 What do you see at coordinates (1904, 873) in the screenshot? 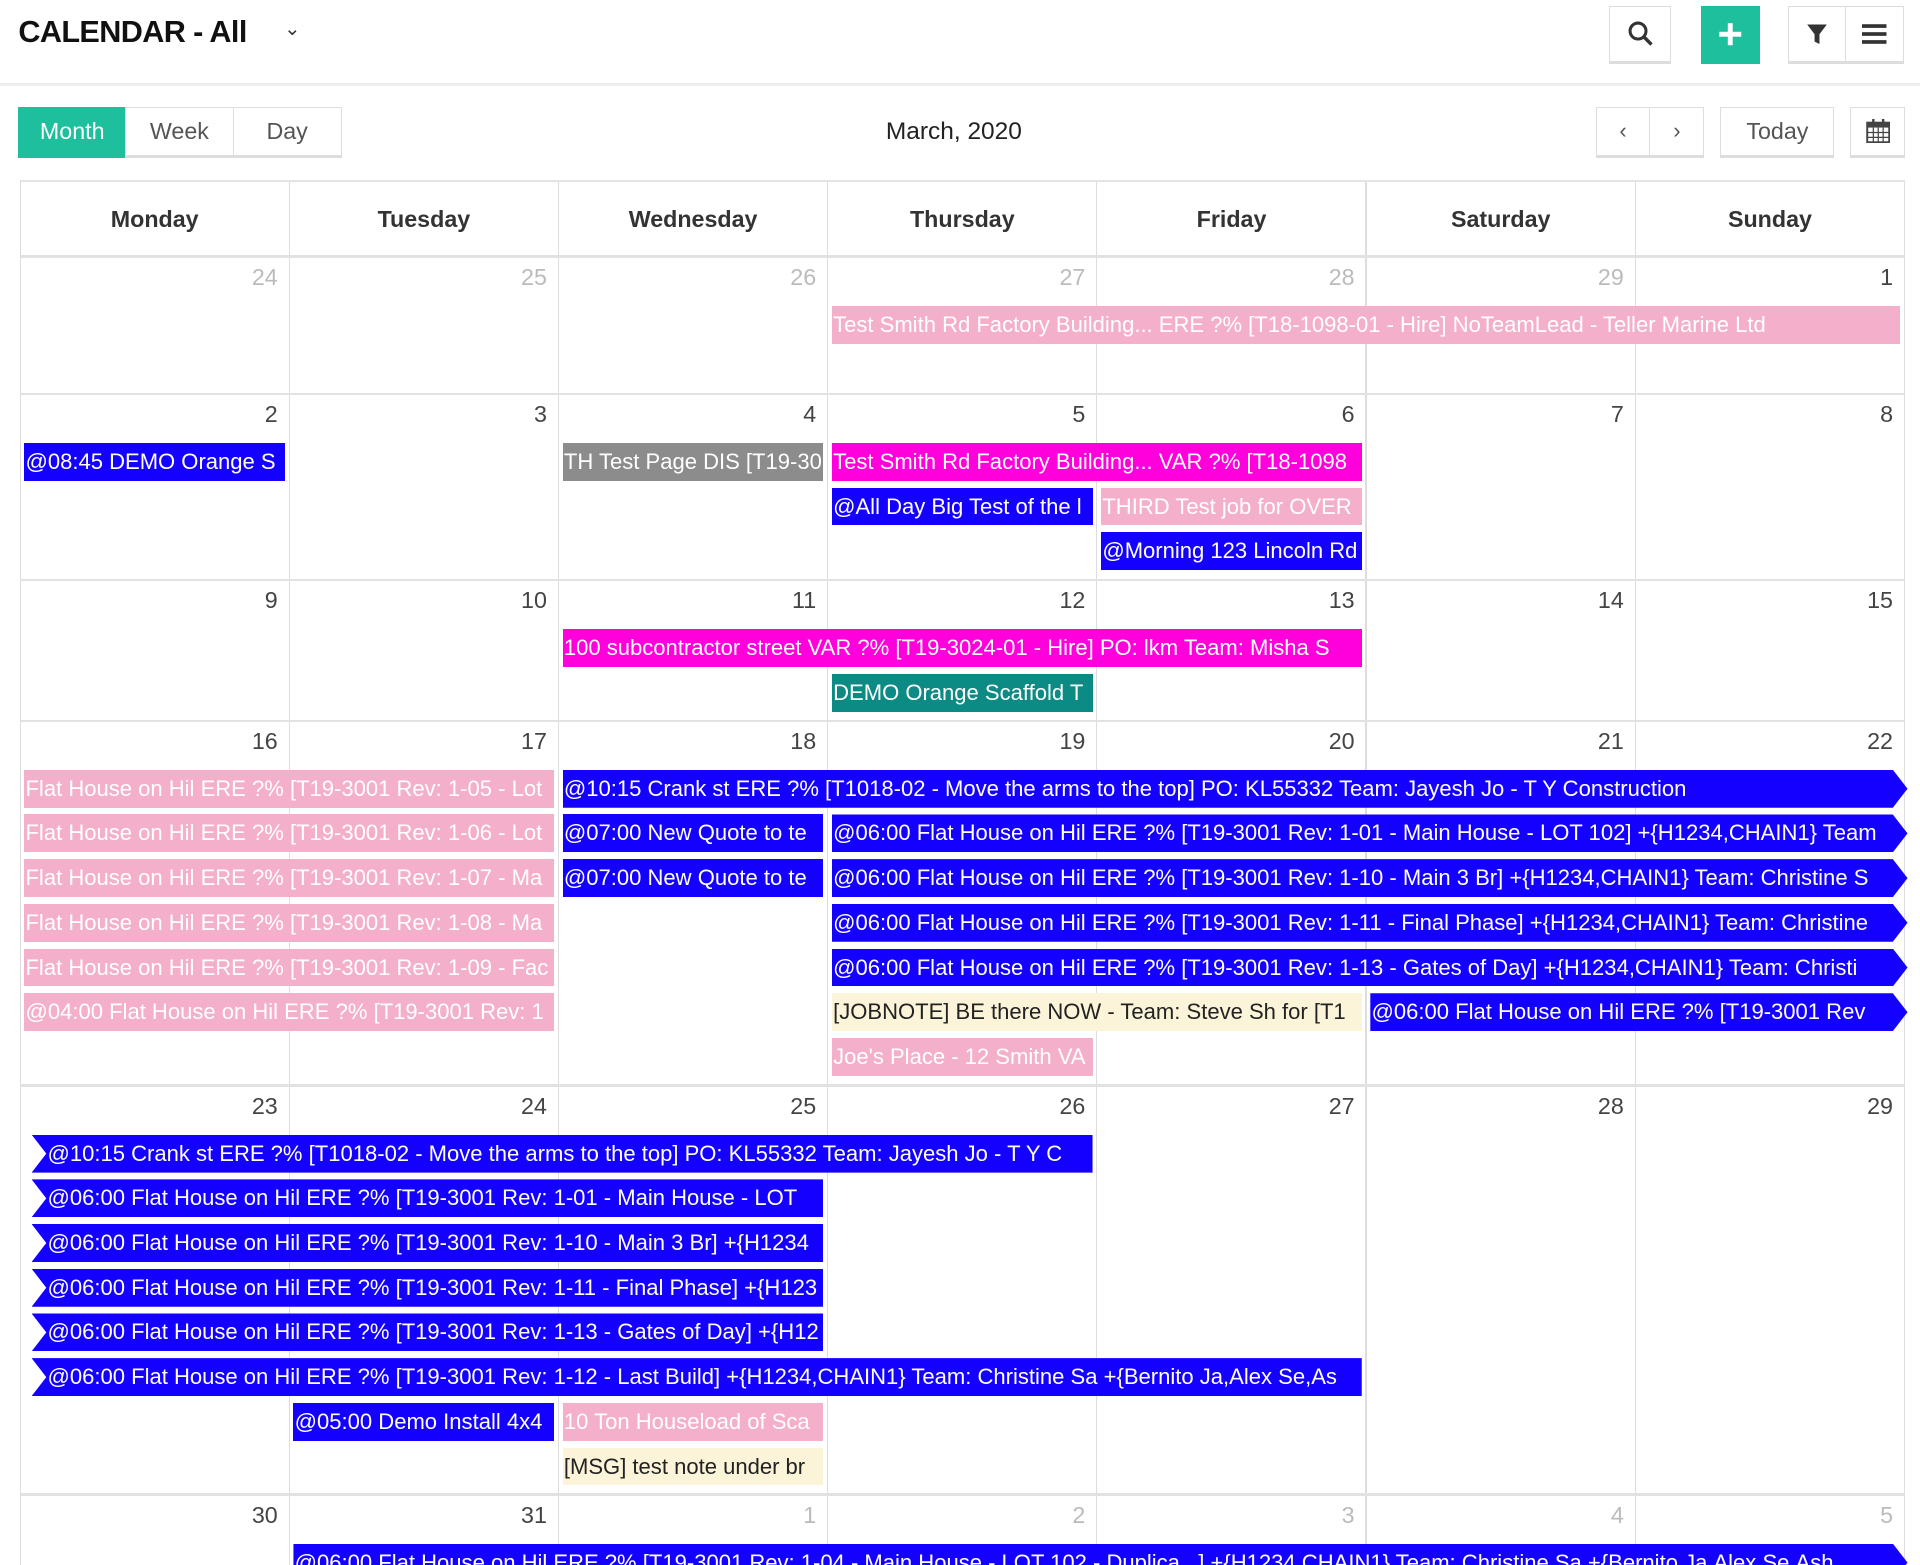
I see `column-divider` at bounding box center [1904, 873].